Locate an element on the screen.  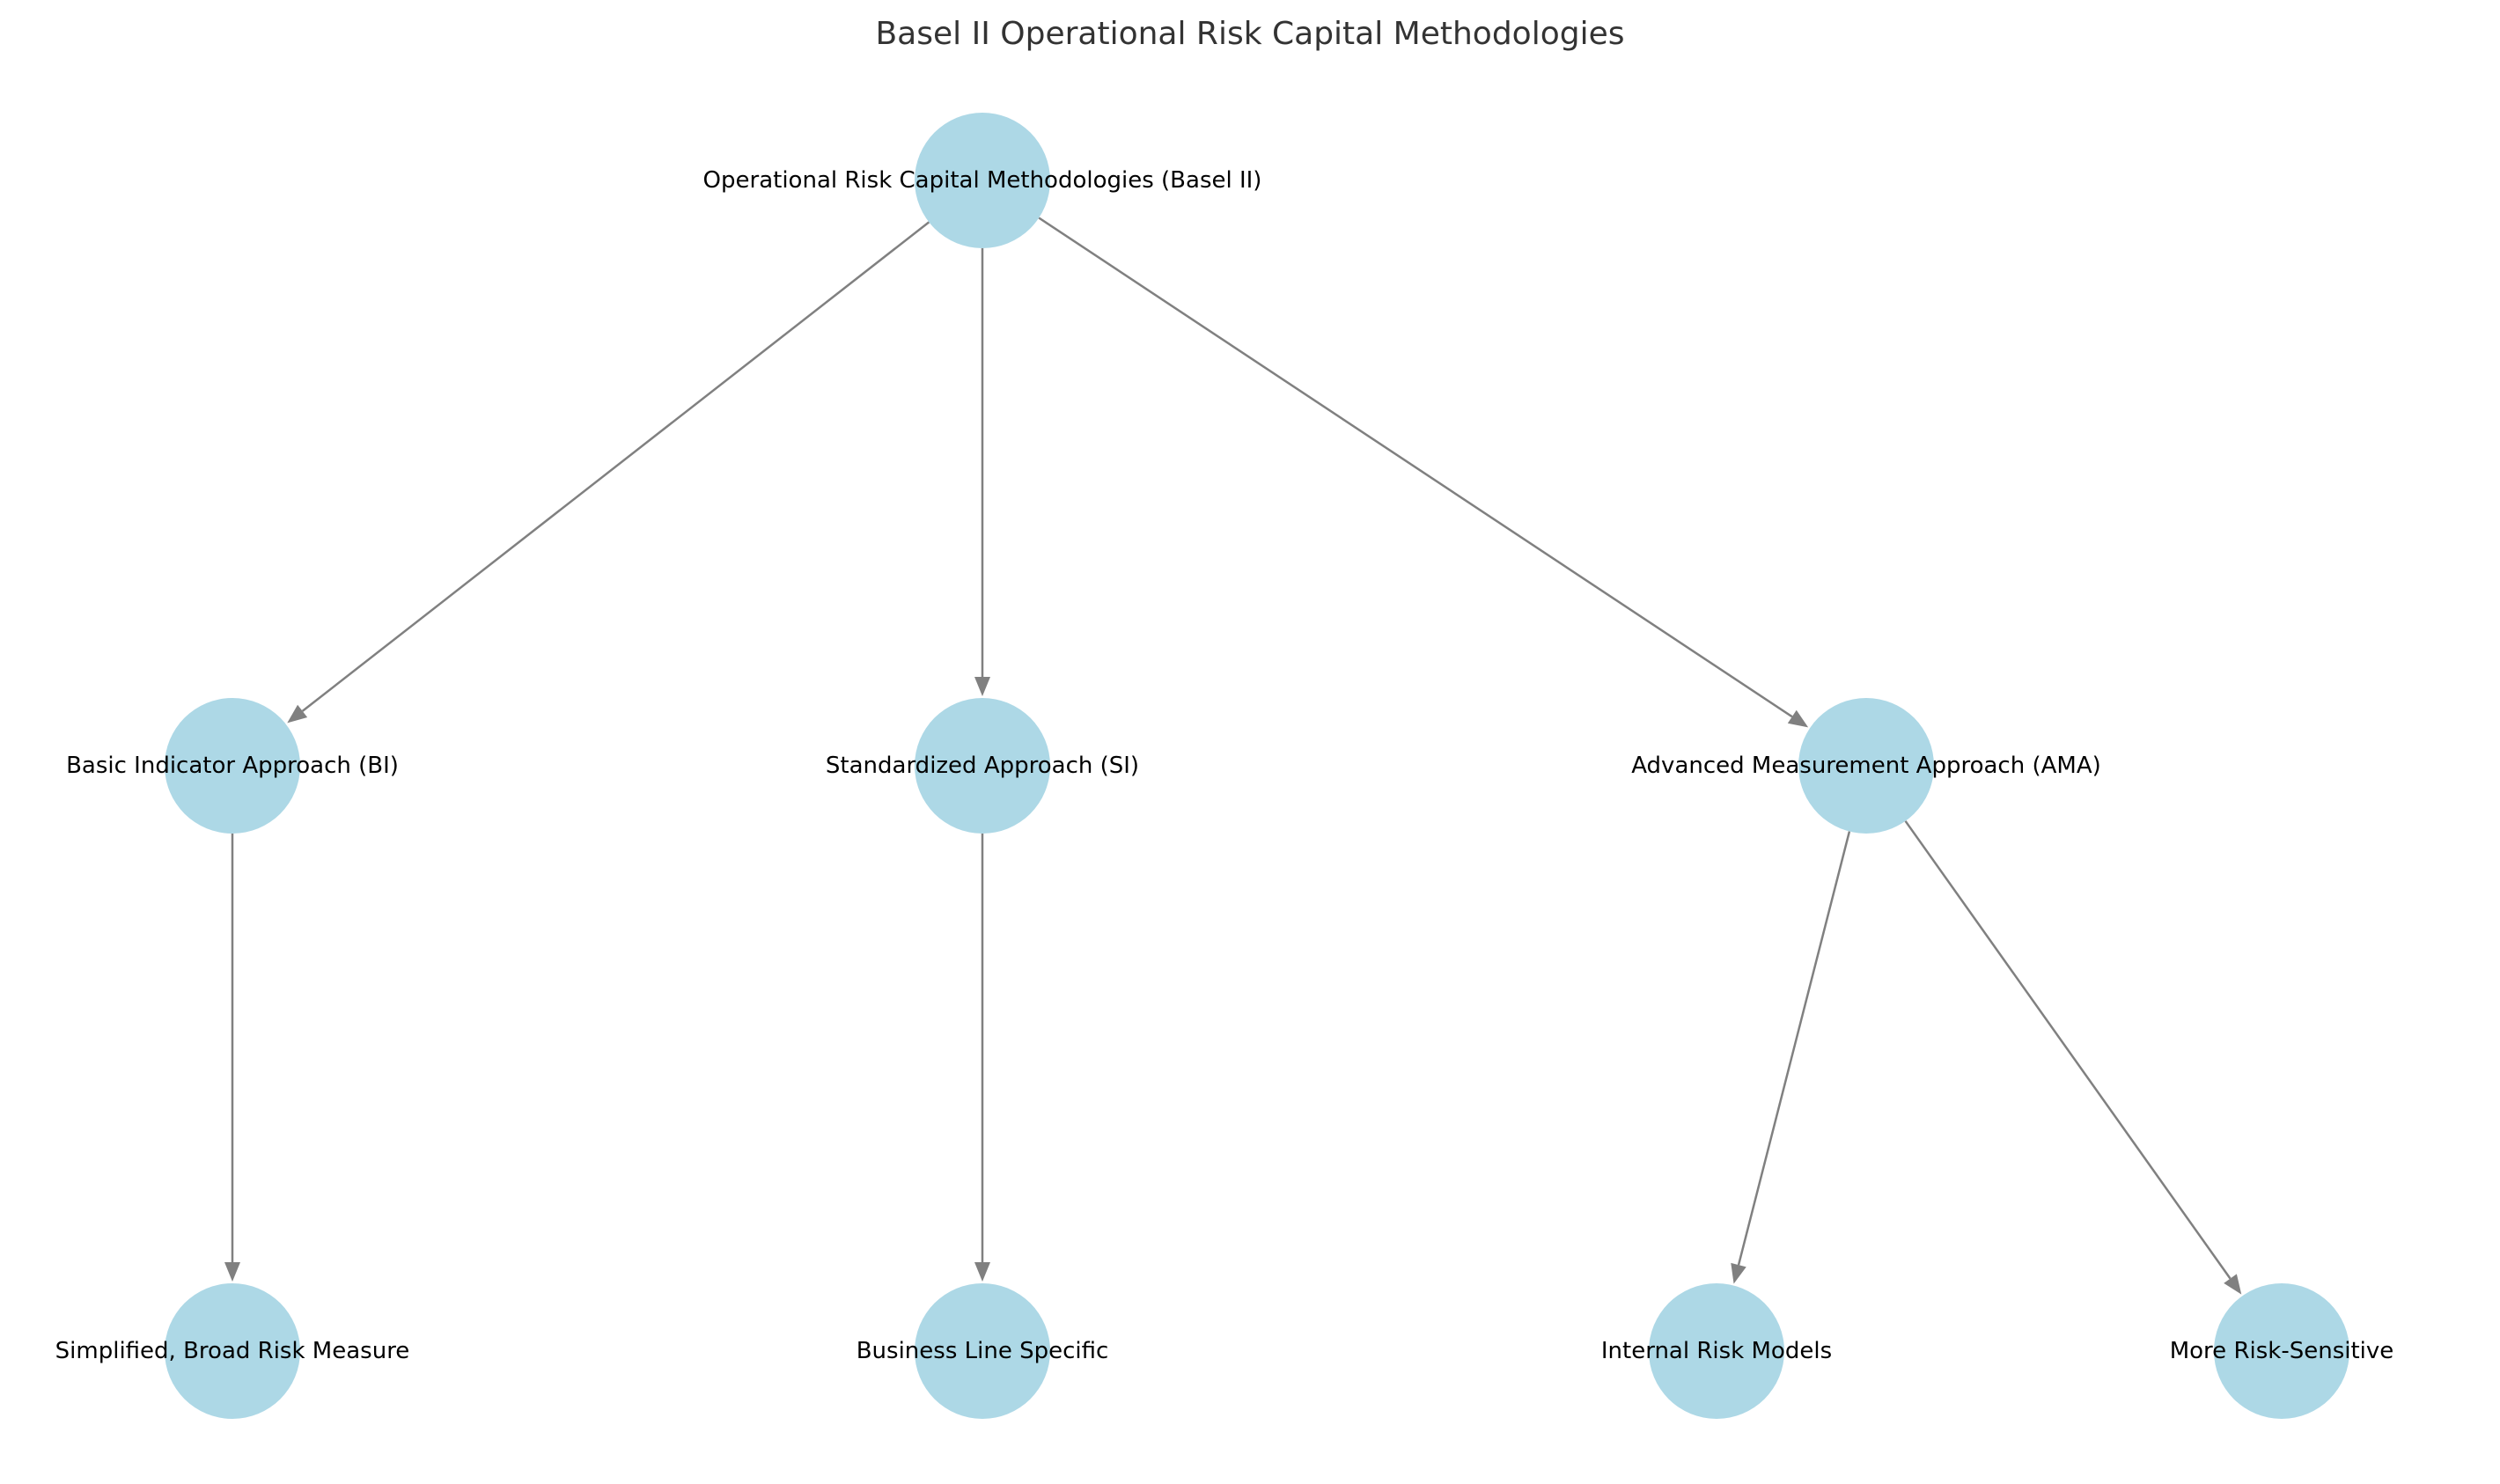
node-sensitive is located at coordinates (2281, 1351).